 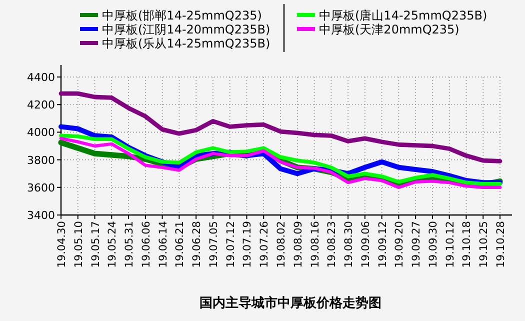 What do you see at coordinates (62, 244) in the screenshot?
I see `x-tick-label: 19.04.30` at bounding box center [62, 244].